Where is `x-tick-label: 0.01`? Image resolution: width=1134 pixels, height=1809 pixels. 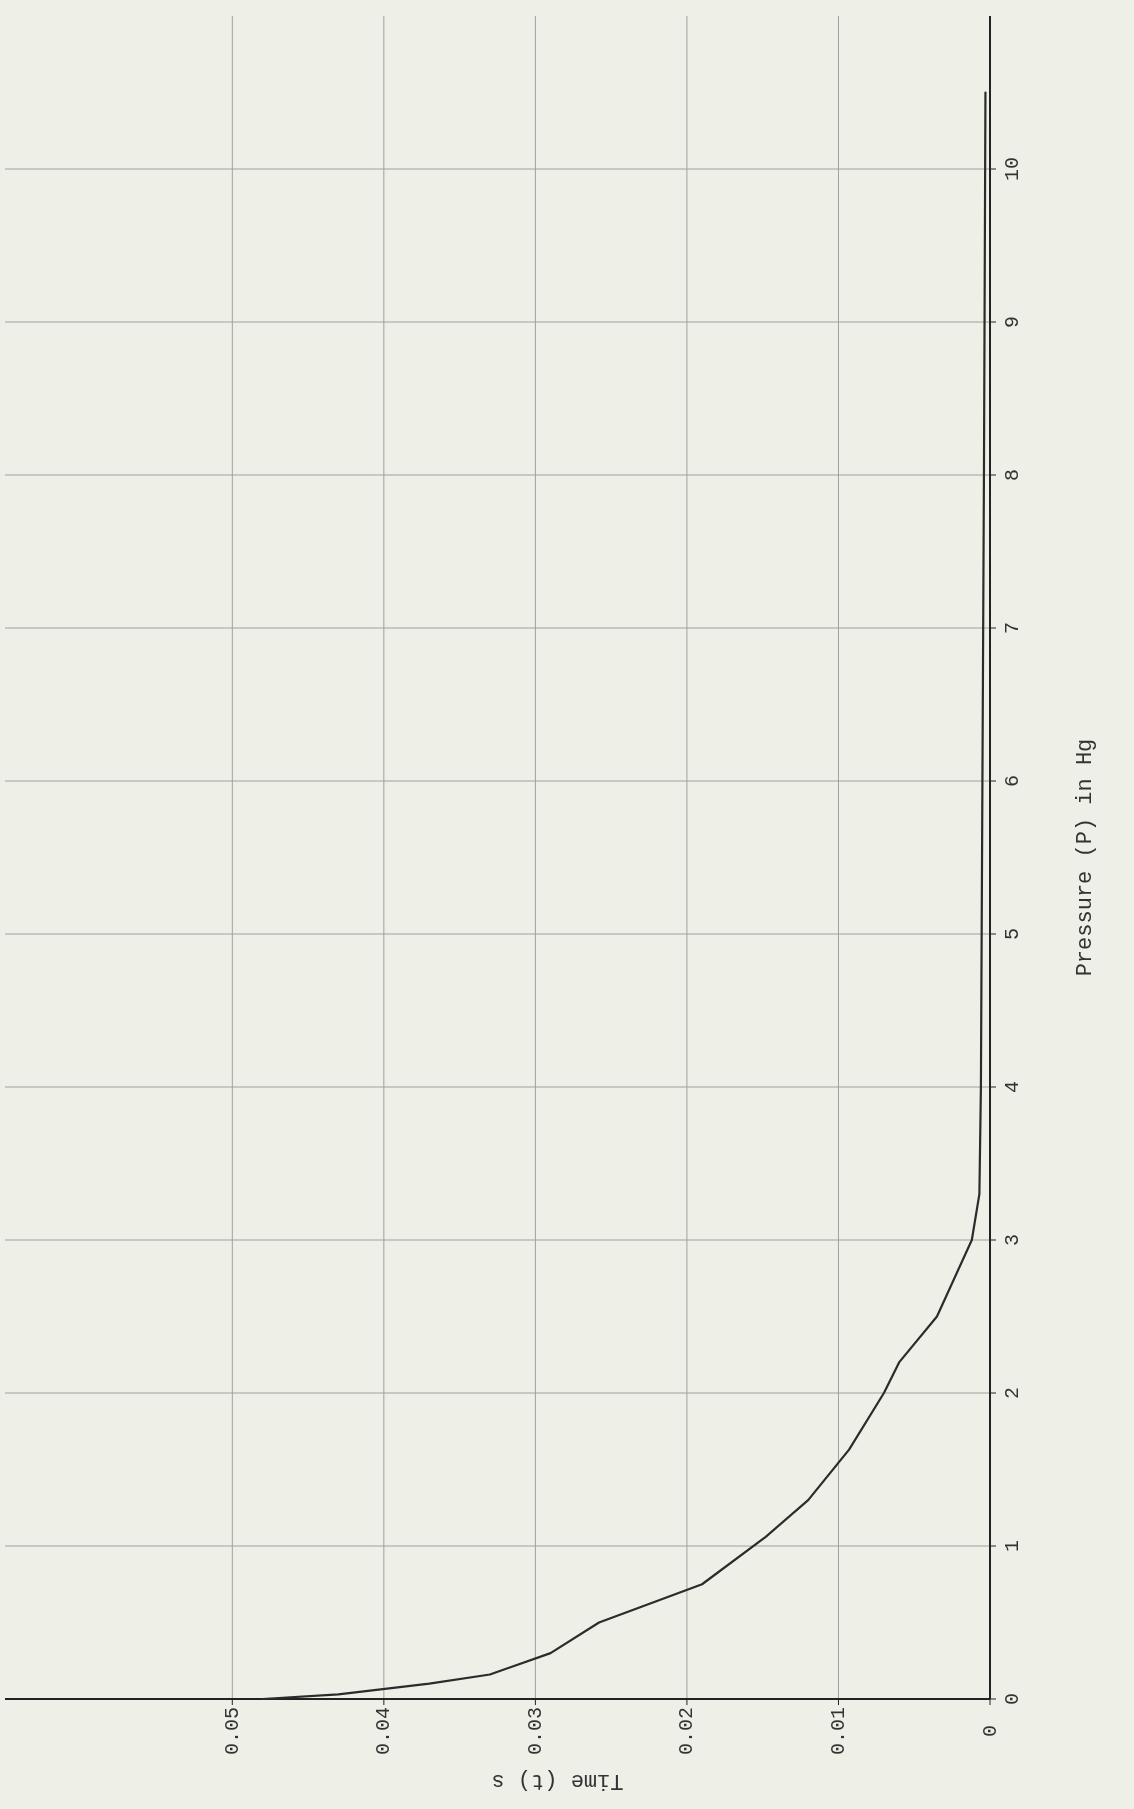
x-tick-label: 0.01 is located at coordinates (838, 1731).